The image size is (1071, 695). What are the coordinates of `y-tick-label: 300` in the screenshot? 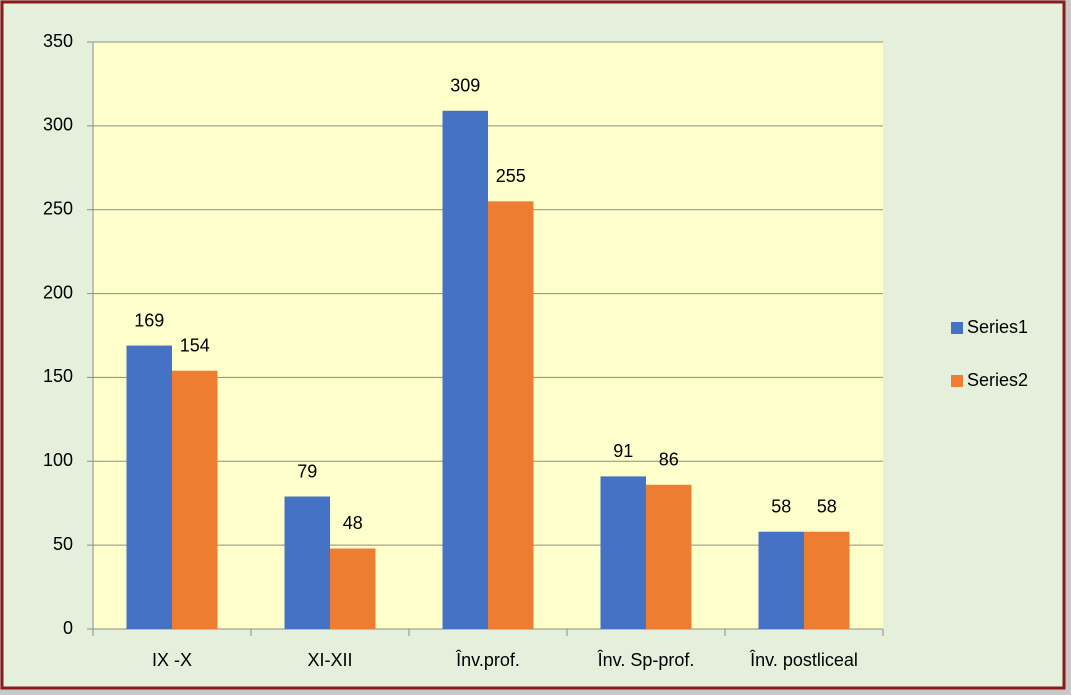 It's located at (58, 125).